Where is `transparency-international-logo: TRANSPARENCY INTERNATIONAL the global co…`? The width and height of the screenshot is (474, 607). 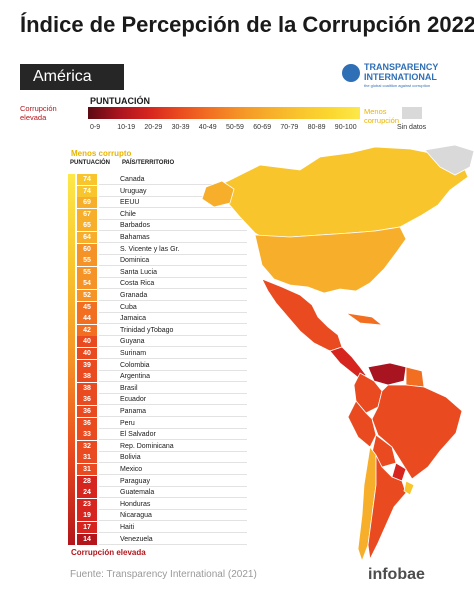
transparency-international-logo: TRANSPARENCY INTERNATIONAL the global co… is located at coordinates (397, 76).